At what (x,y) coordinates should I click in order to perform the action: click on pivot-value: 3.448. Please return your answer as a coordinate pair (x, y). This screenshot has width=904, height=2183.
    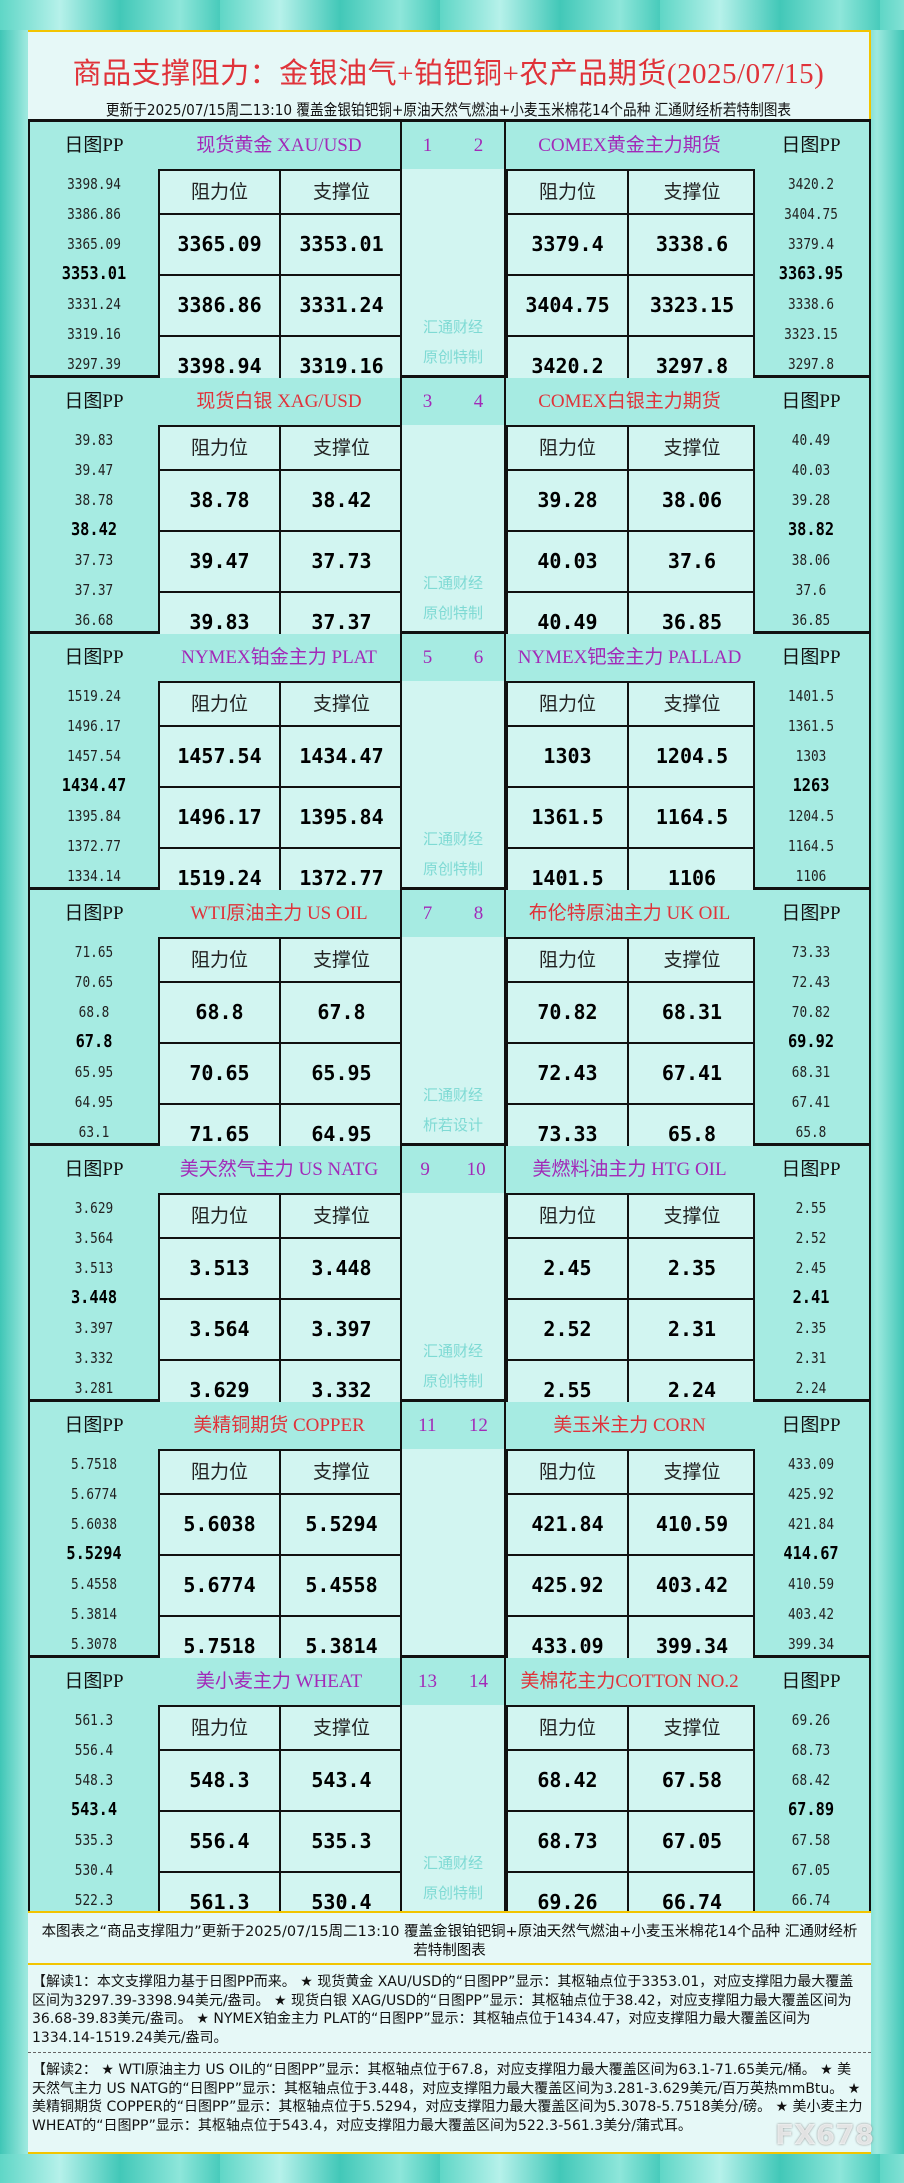
    Looking at the image, I should click on (94, 1297).